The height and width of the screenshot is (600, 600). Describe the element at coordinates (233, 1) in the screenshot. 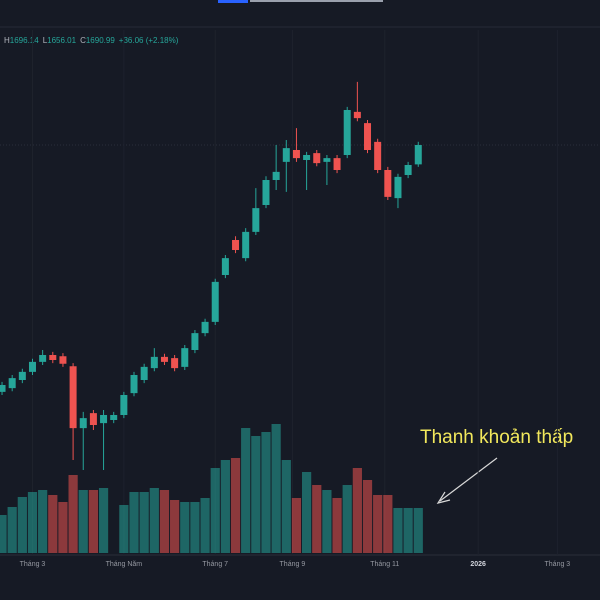

I see `tab-active` at that location.